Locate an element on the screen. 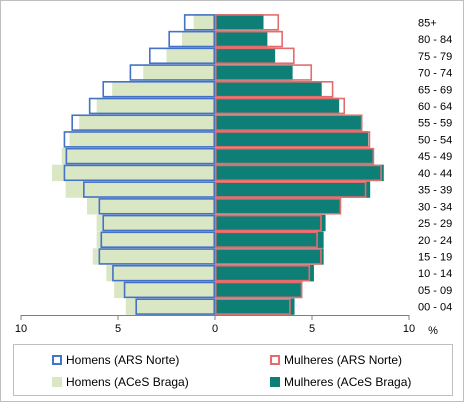  bar-right-fill-85+ is located at coordinates (239, 22).